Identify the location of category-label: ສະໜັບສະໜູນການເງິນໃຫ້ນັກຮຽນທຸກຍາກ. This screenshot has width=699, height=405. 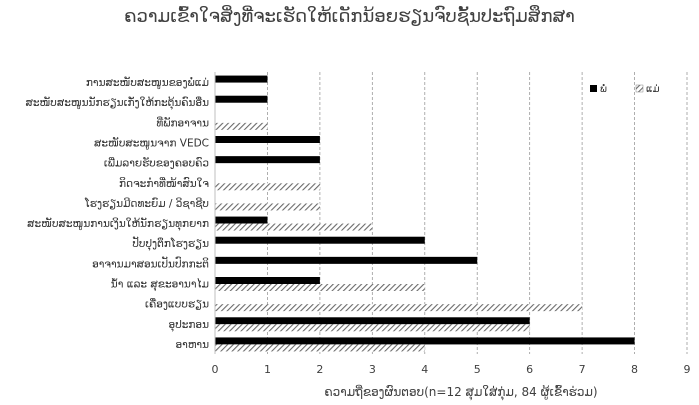
(118, 224).